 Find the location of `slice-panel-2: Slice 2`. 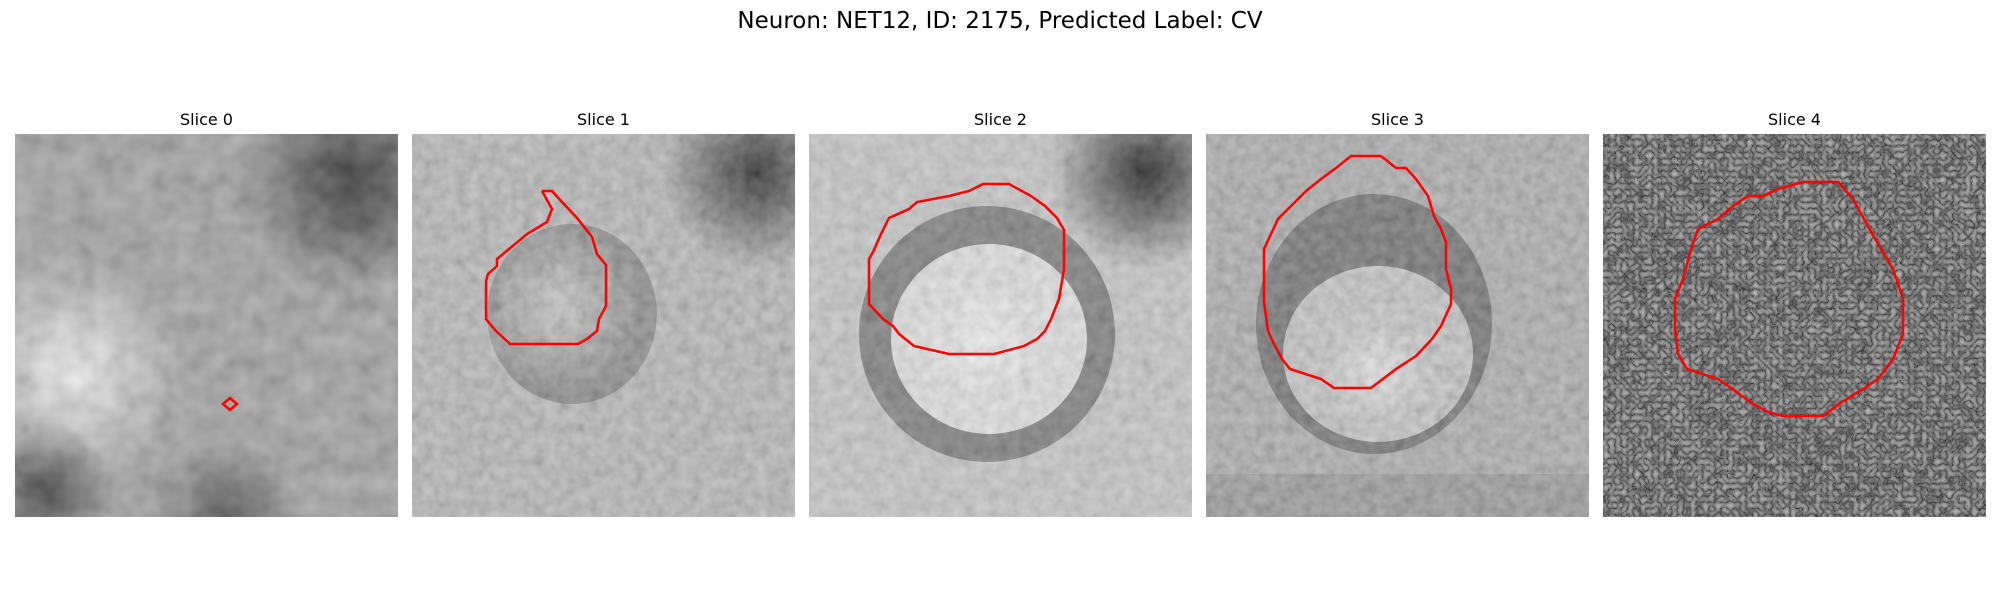

slice-panel-2: Slice 2 is located at coordinates (1000, 315).